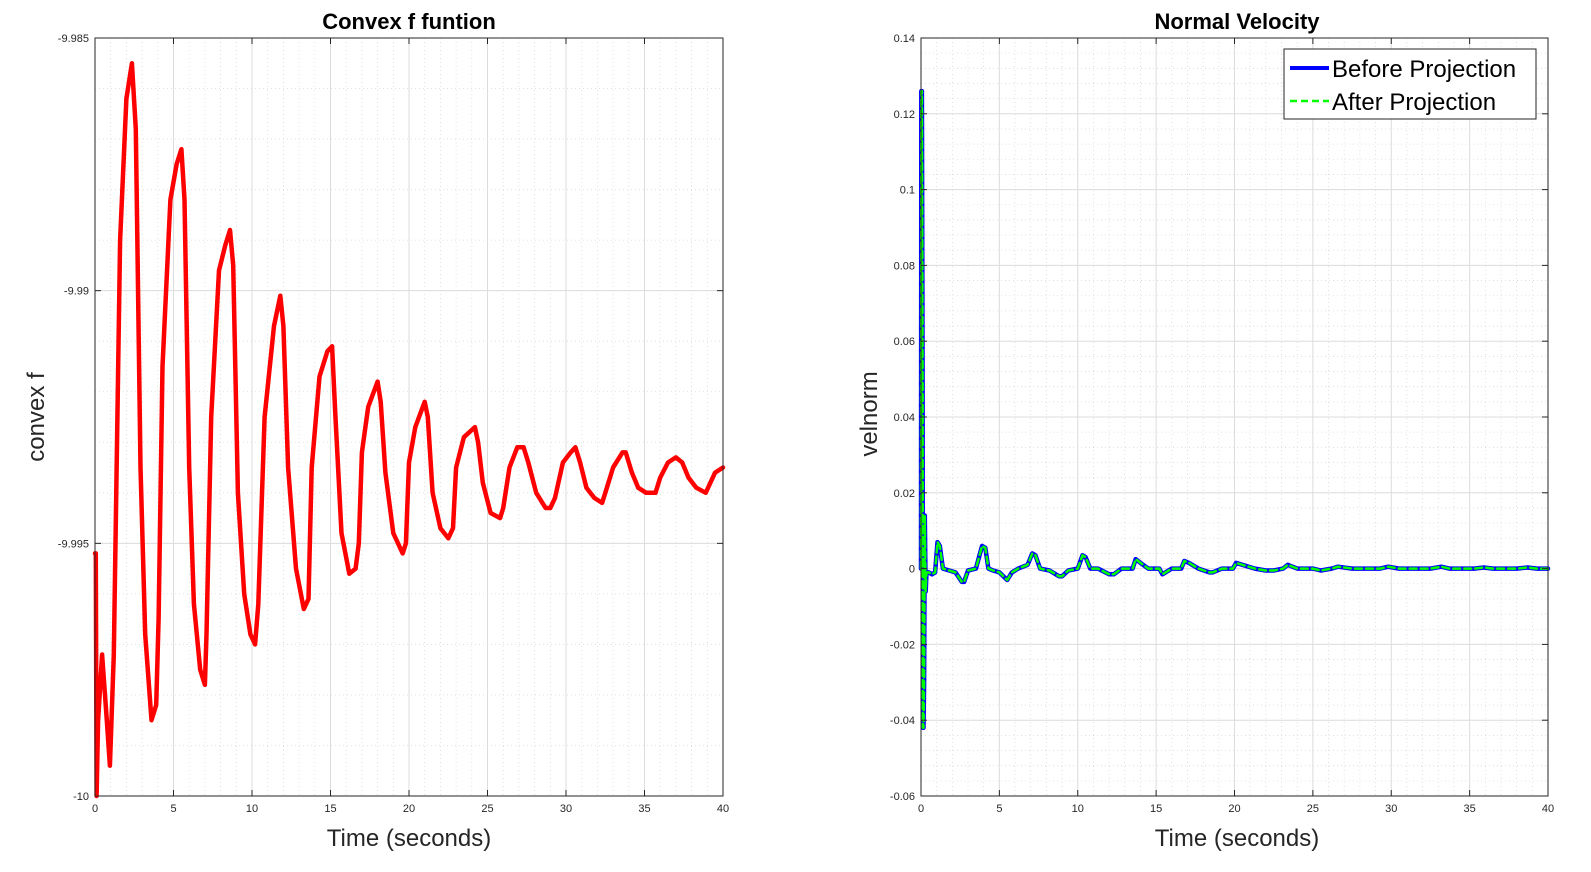 This screenshot has height=872, width=1591. Describe the element at coordinates (902, 645) in the screenshot. I see `y-tick-label: -0.02` at that location.